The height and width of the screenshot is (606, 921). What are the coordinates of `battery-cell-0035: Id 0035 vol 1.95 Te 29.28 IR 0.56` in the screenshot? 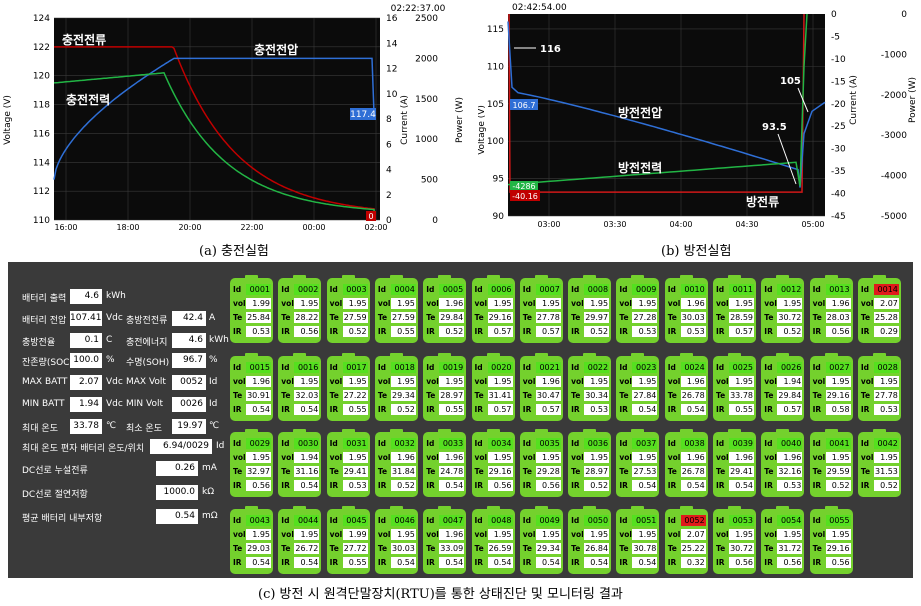 It's located at (541, 463).